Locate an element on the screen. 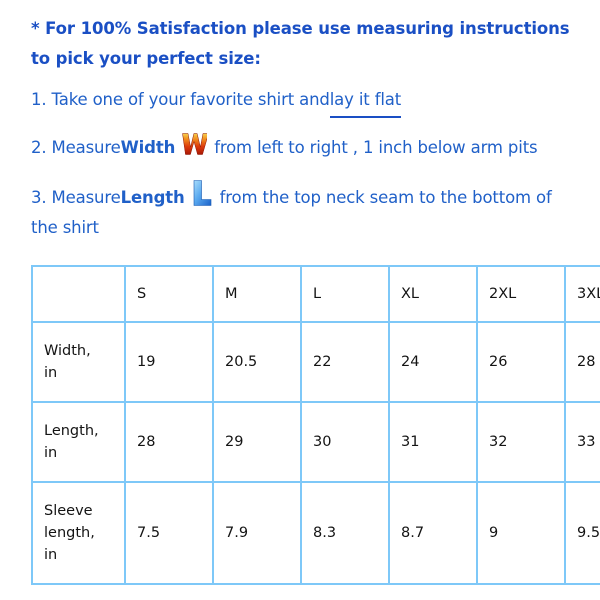 The height and width of the screenshot is (600, 600). row-label-width-line1: Width, is located at coordinates (67, 351).